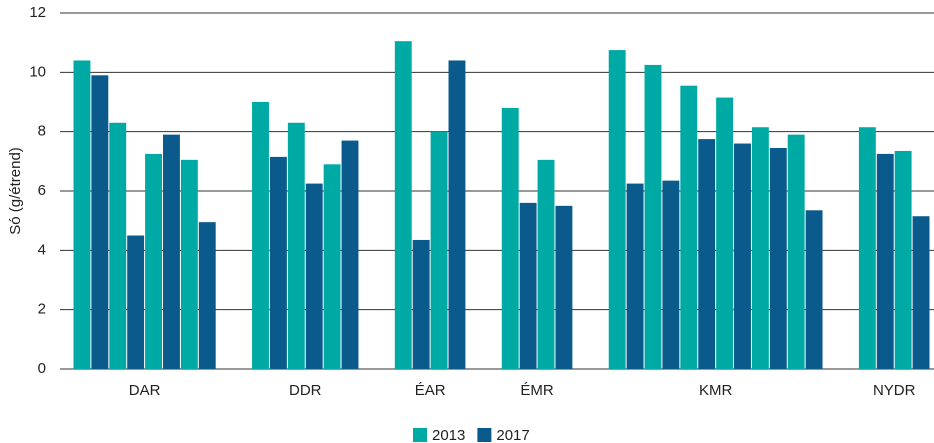 The height and width of the screenshot is (443, 934). I want to click on y-axis-label: Só (g/étrend), so click(15, 191).